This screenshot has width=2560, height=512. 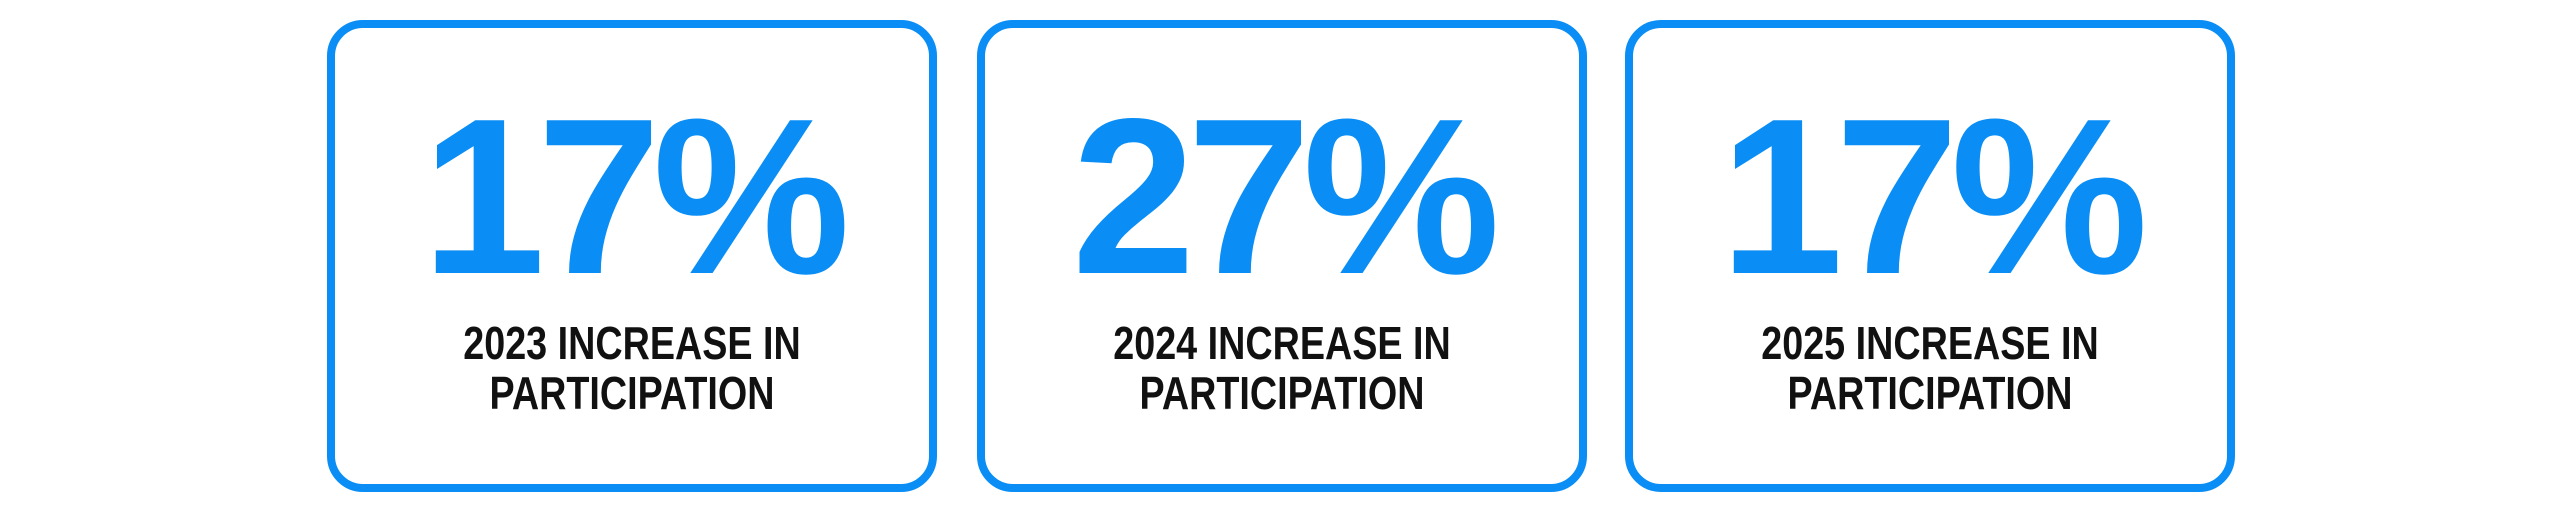 I want to click on stat-label: 2023 INCREASE IN PARTICIPATION, so click(x=632, y=368).